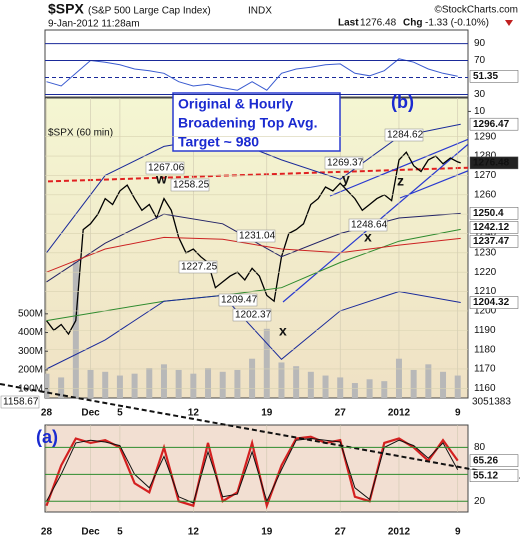 The height and width of the screenshot is (540, 520). Describe the element at coordinates (80, 133) in the screenshot. I see `panel-label: $SPX (60 min)` at that location.